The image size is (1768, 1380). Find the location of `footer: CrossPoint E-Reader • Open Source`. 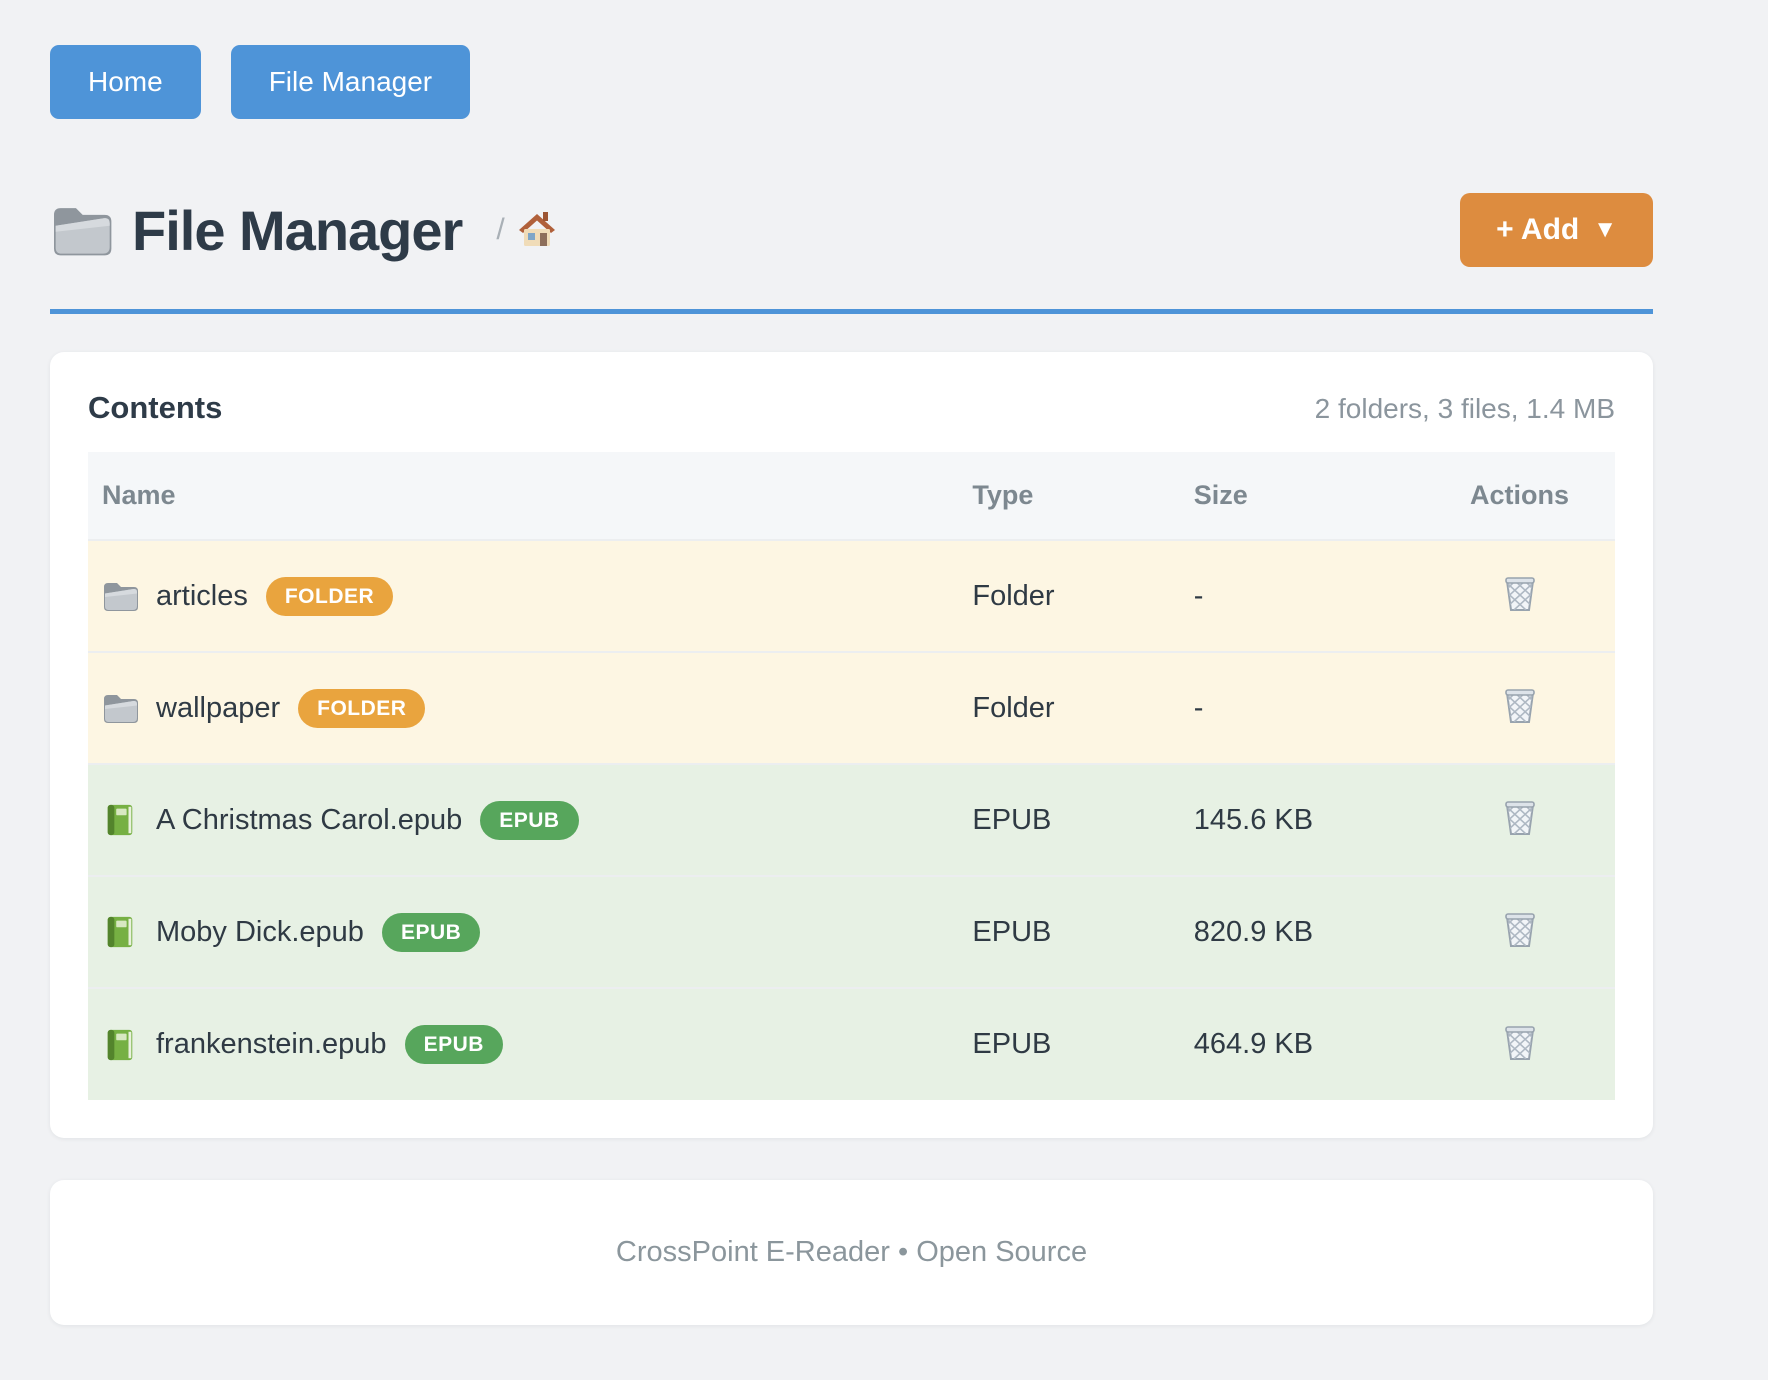

footer: CrossPoint E-Reader • Open Source is located at coordinates (851, 1252).